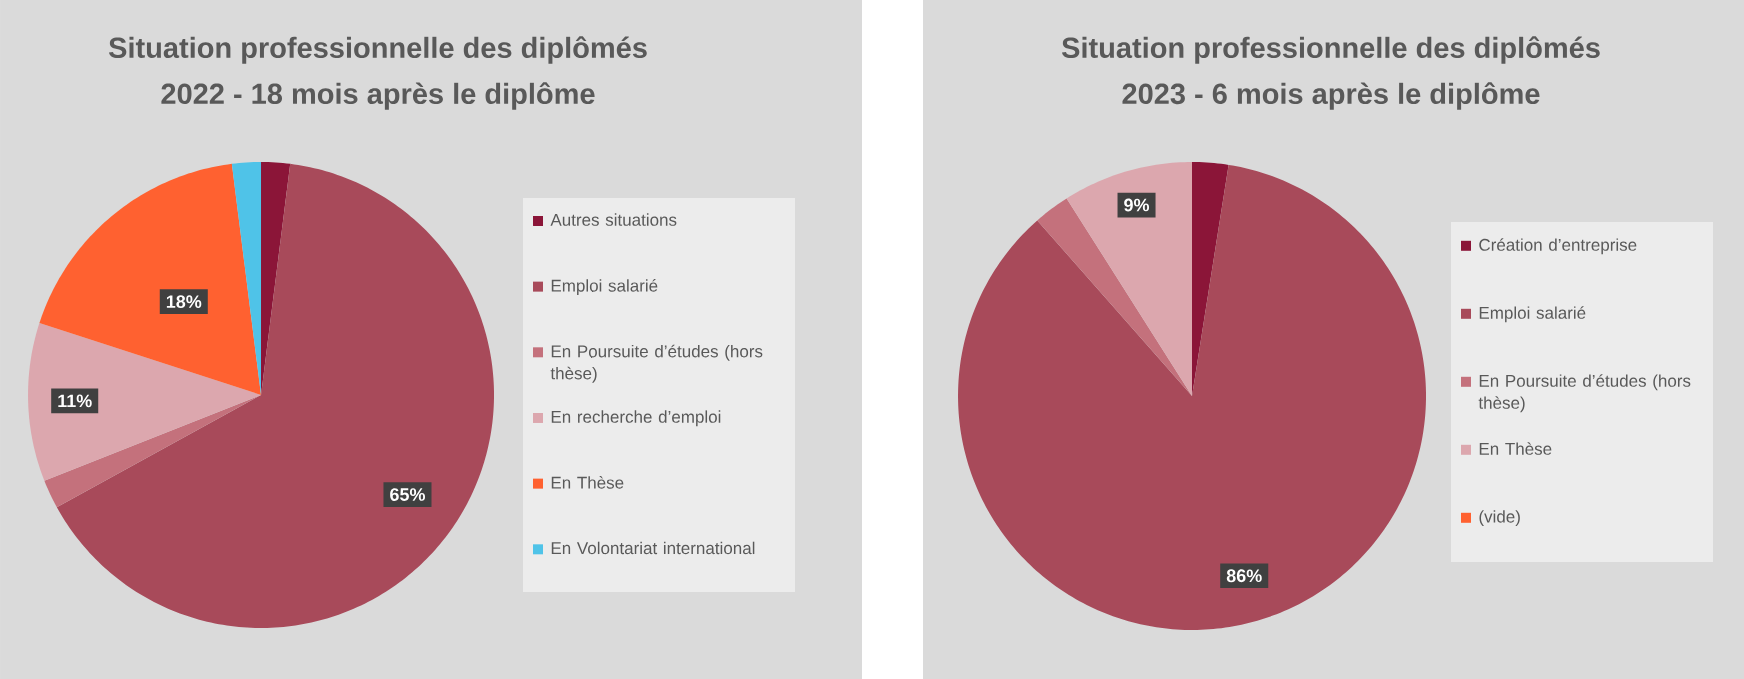  What do you see at coordinates (613, 219) in the screenshot?
I see `legend-label: Autres situations` at bounding box center [613, 219].